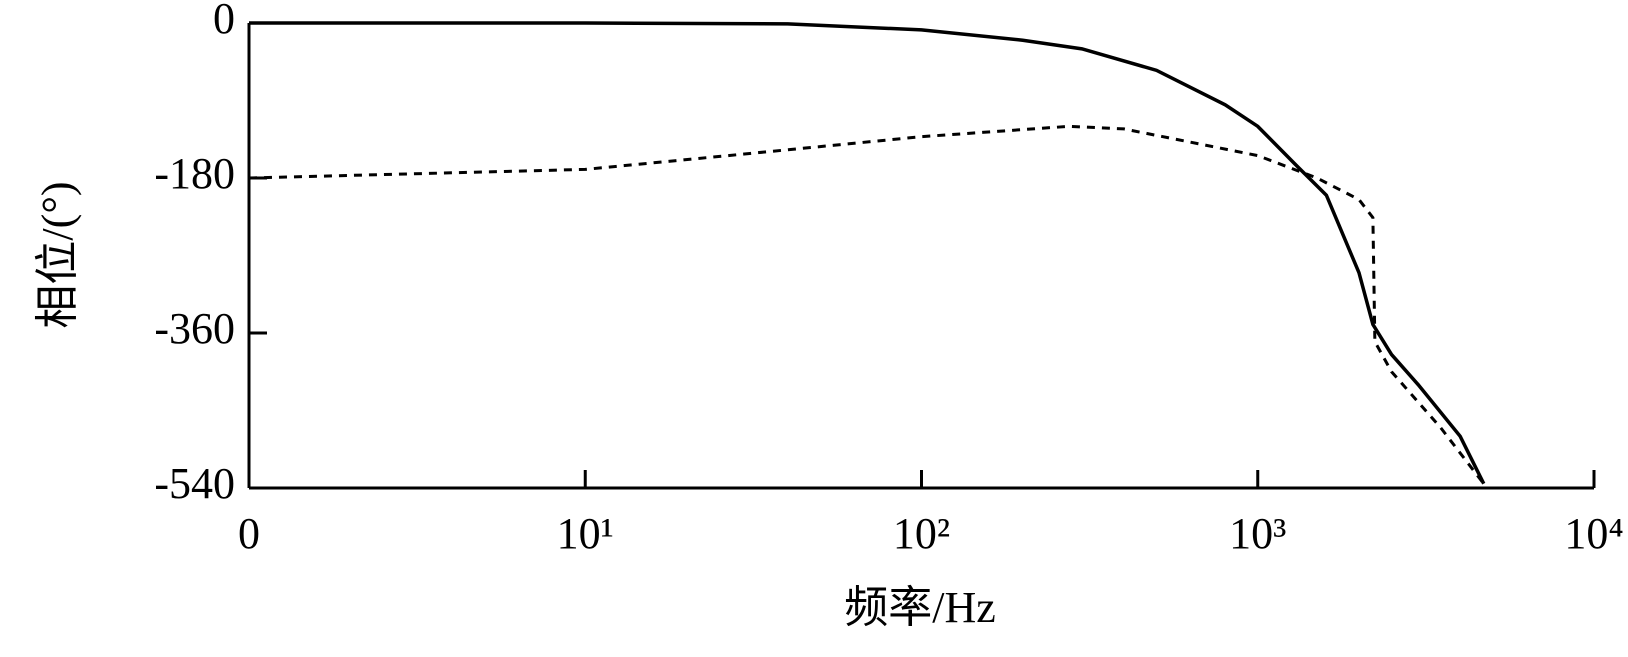  I want to click on x-axis-title: 频率/Hz, so click(920, 607).